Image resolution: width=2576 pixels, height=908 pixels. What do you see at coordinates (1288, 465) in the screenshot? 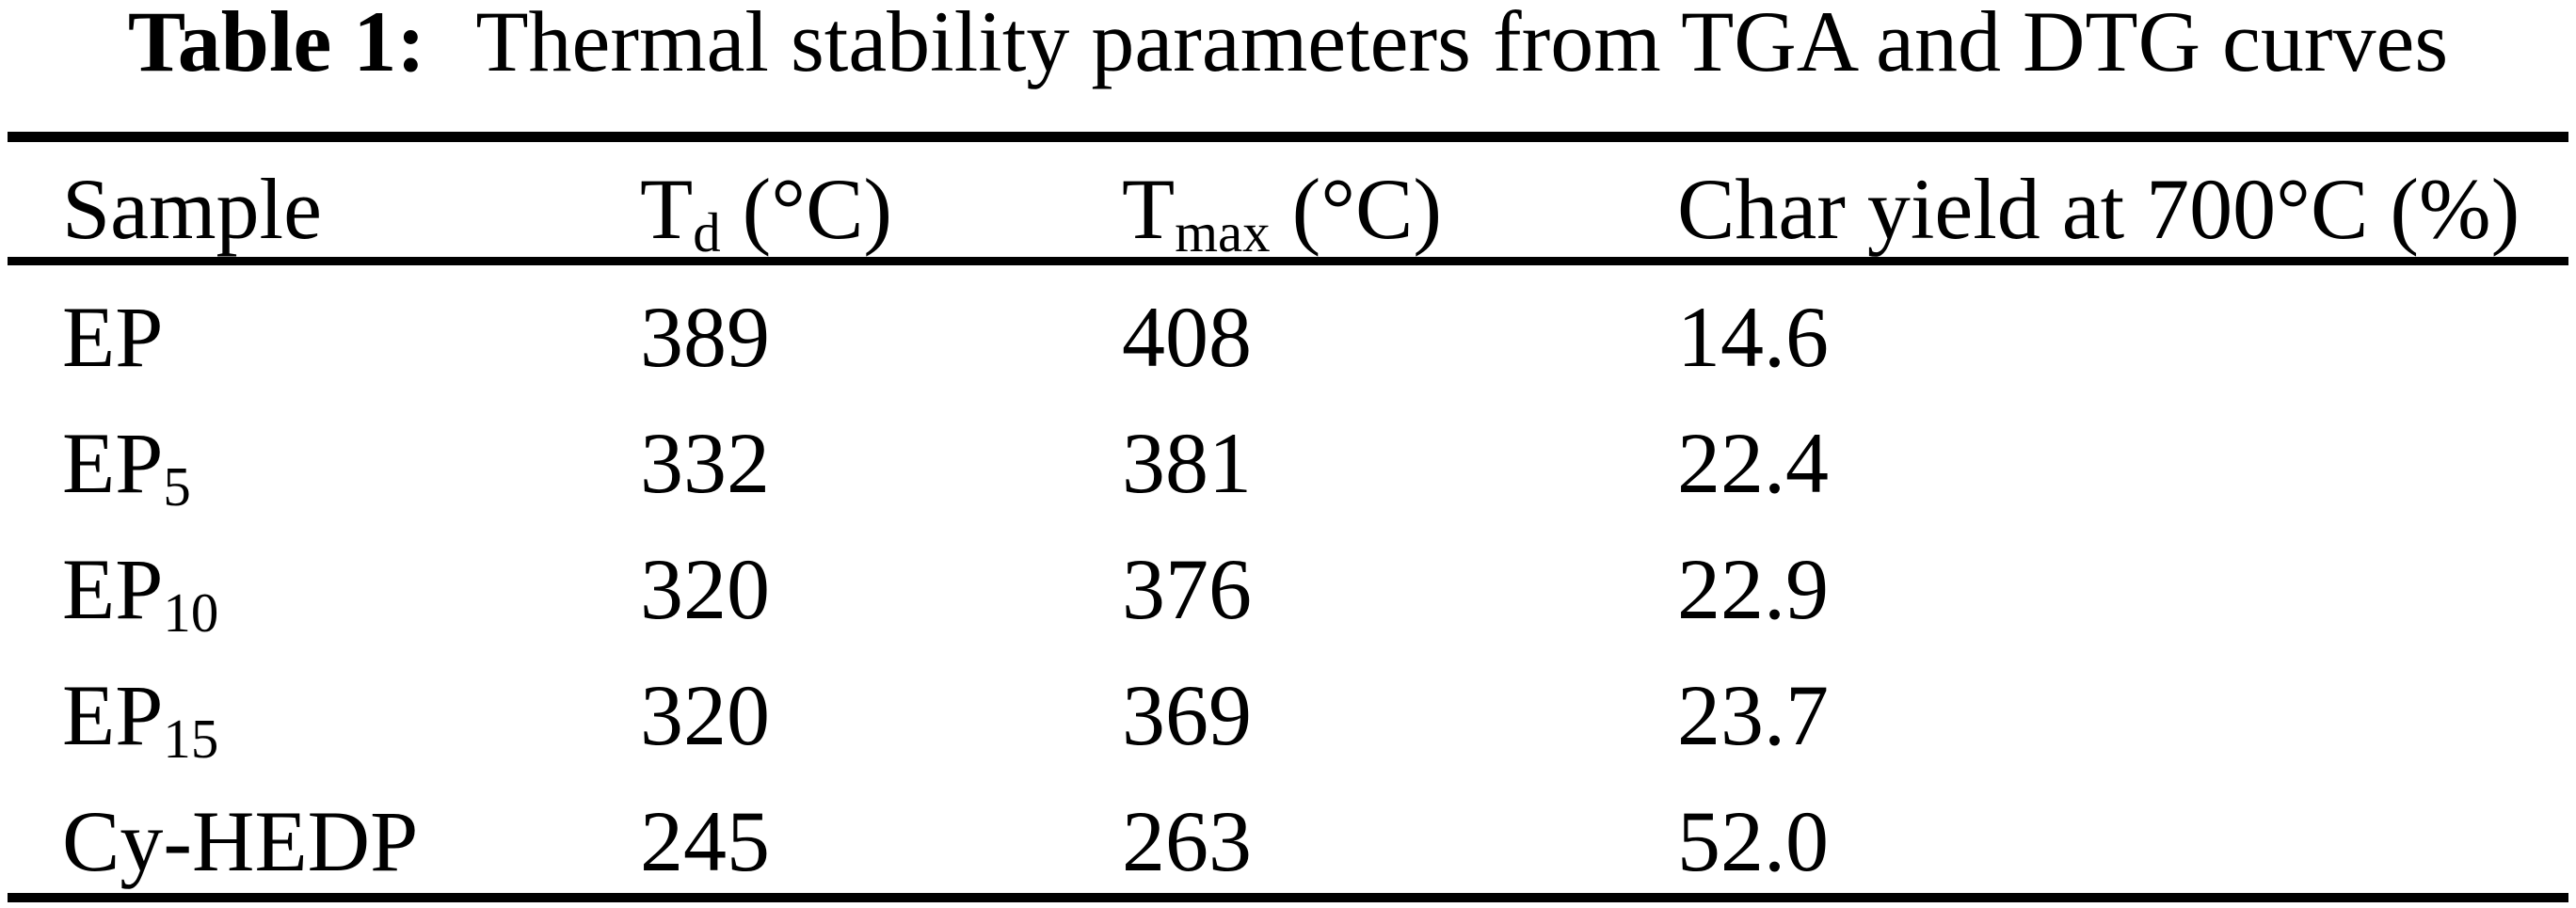
I see `table-row: EP5 332 381 22.4` at bounding box center [1288, 465].